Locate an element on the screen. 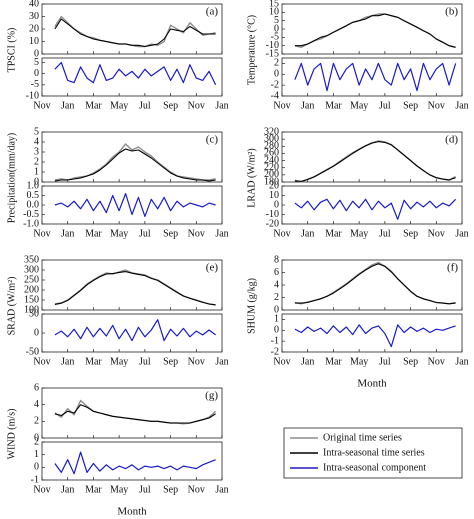 This screenshot has width=474, height=519. panel-label: (b) is located at coordinates (451, 12).